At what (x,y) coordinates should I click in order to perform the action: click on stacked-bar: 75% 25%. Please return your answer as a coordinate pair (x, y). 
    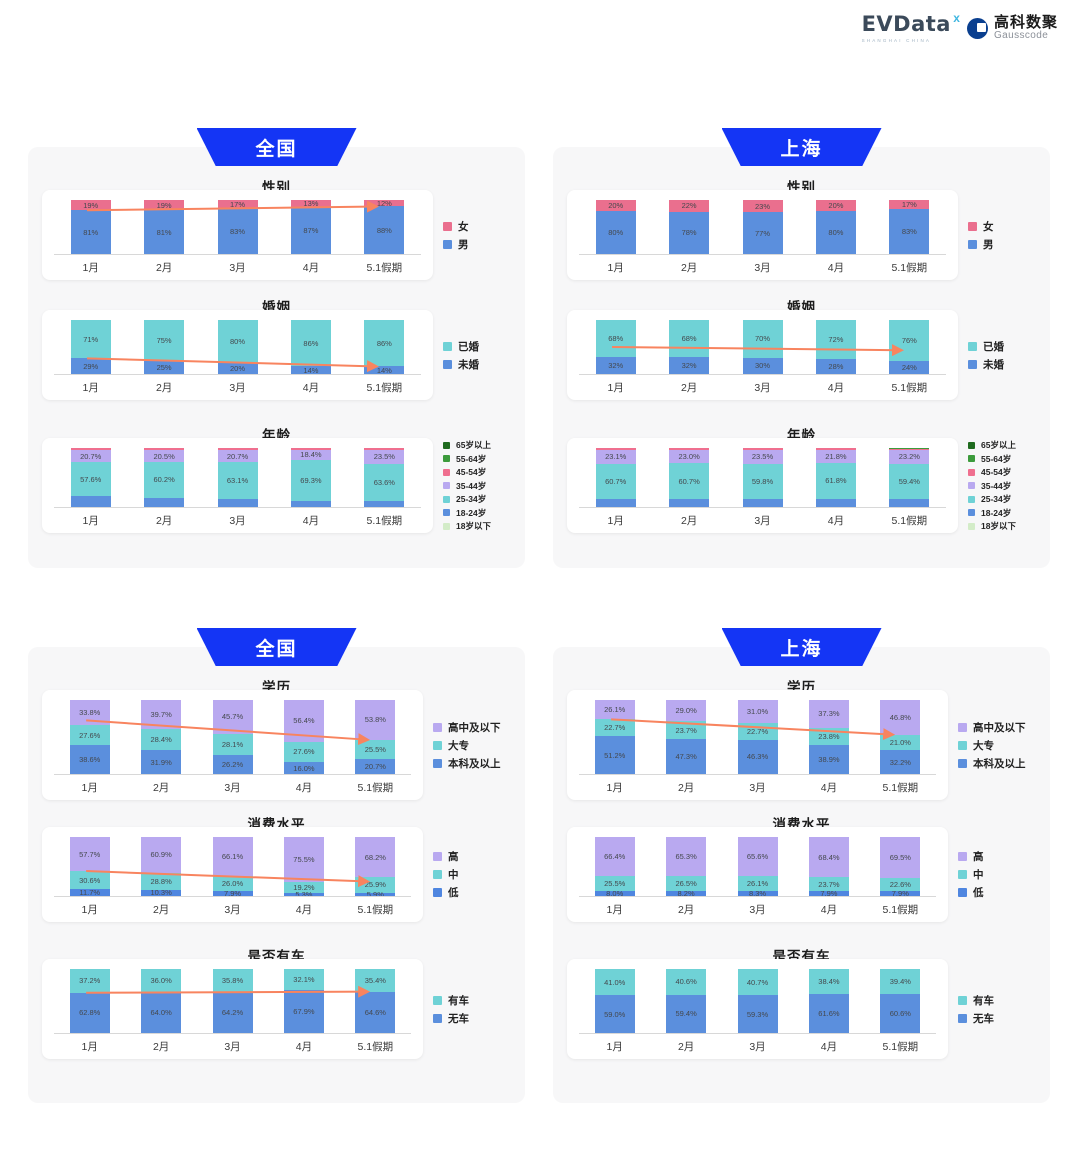
    Looking at the image, I should click on (164, 347).